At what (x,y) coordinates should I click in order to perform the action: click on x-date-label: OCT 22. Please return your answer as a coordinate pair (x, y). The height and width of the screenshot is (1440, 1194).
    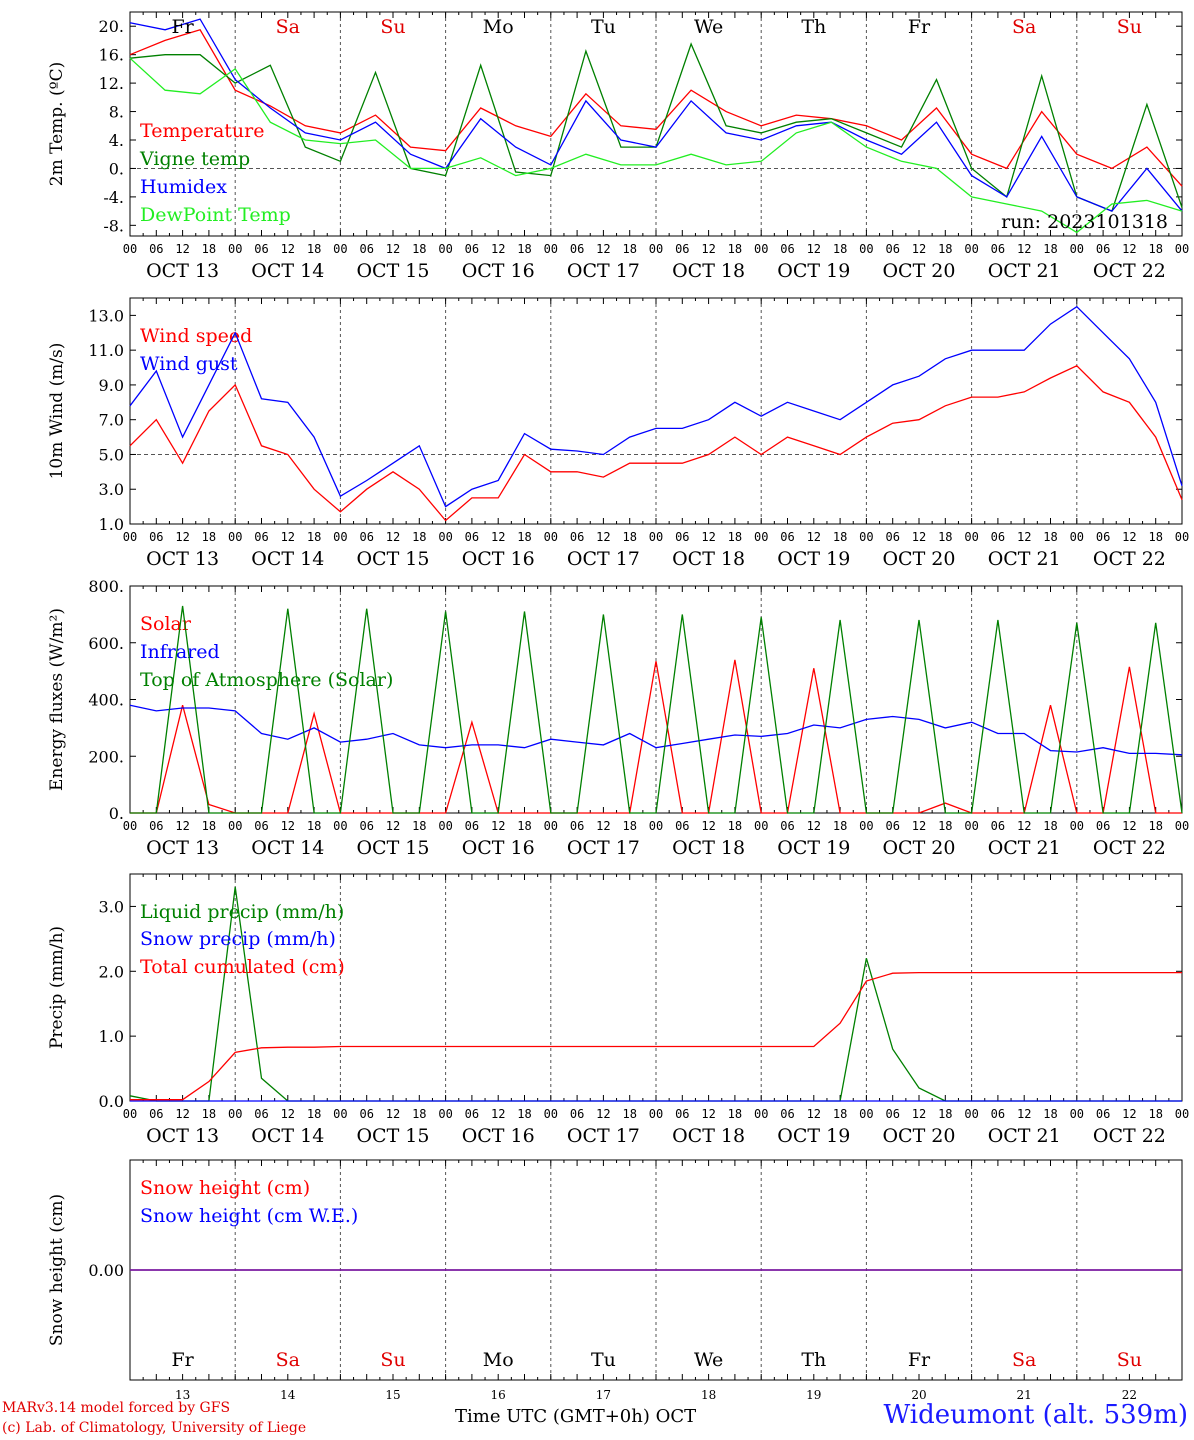
    Looking at the image, I should click on (1129, 848).